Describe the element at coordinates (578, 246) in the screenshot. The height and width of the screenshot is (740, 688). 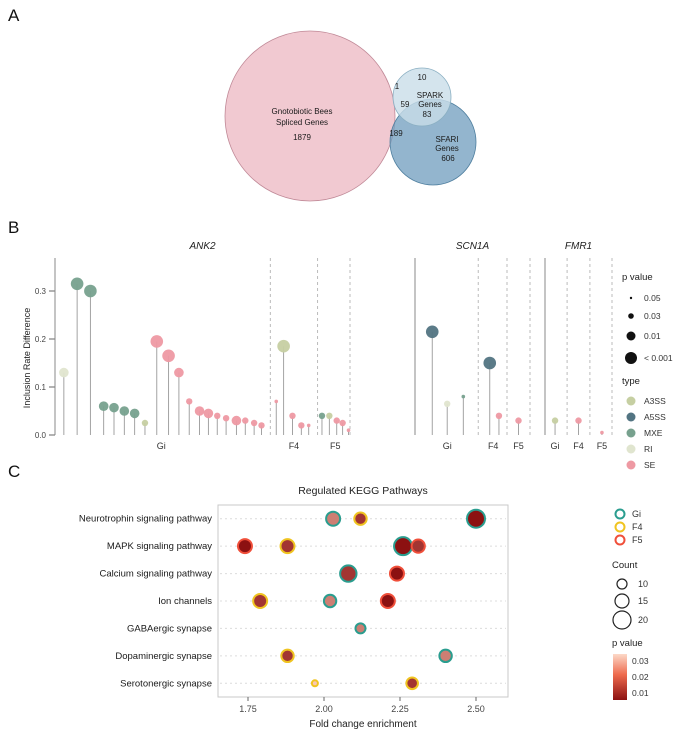
I see `facet-title: FMR1` at that location.